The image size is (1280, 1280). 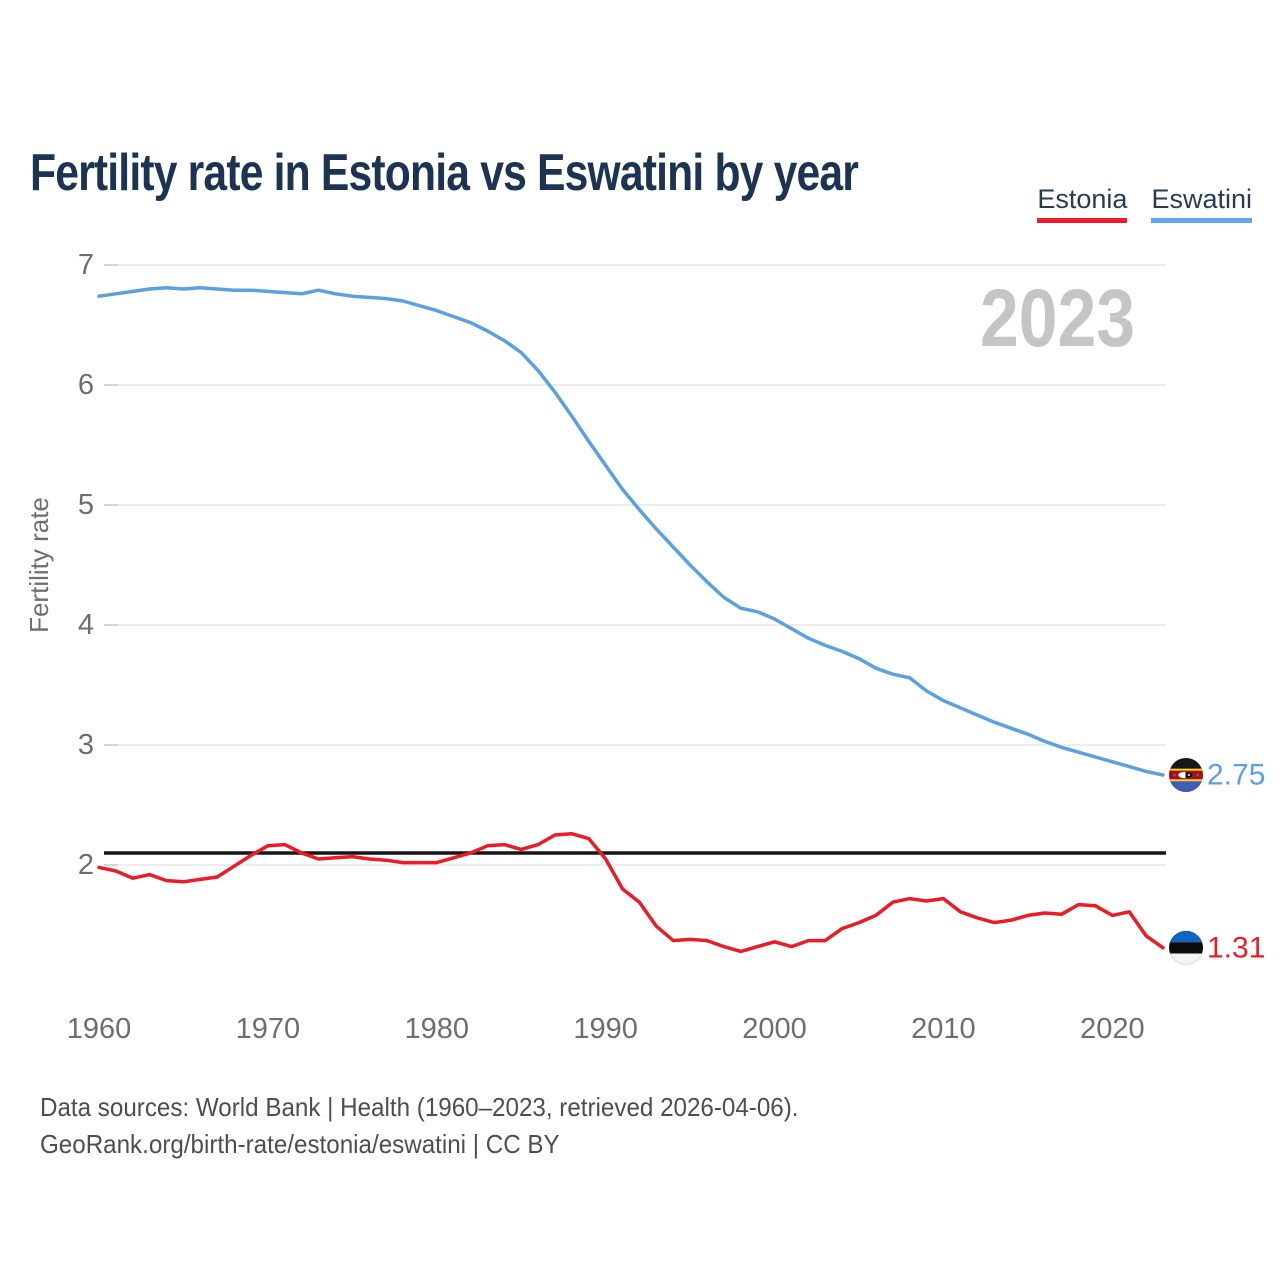 I want to click on estonia-flag-ring, so click(x=1186, y=947).